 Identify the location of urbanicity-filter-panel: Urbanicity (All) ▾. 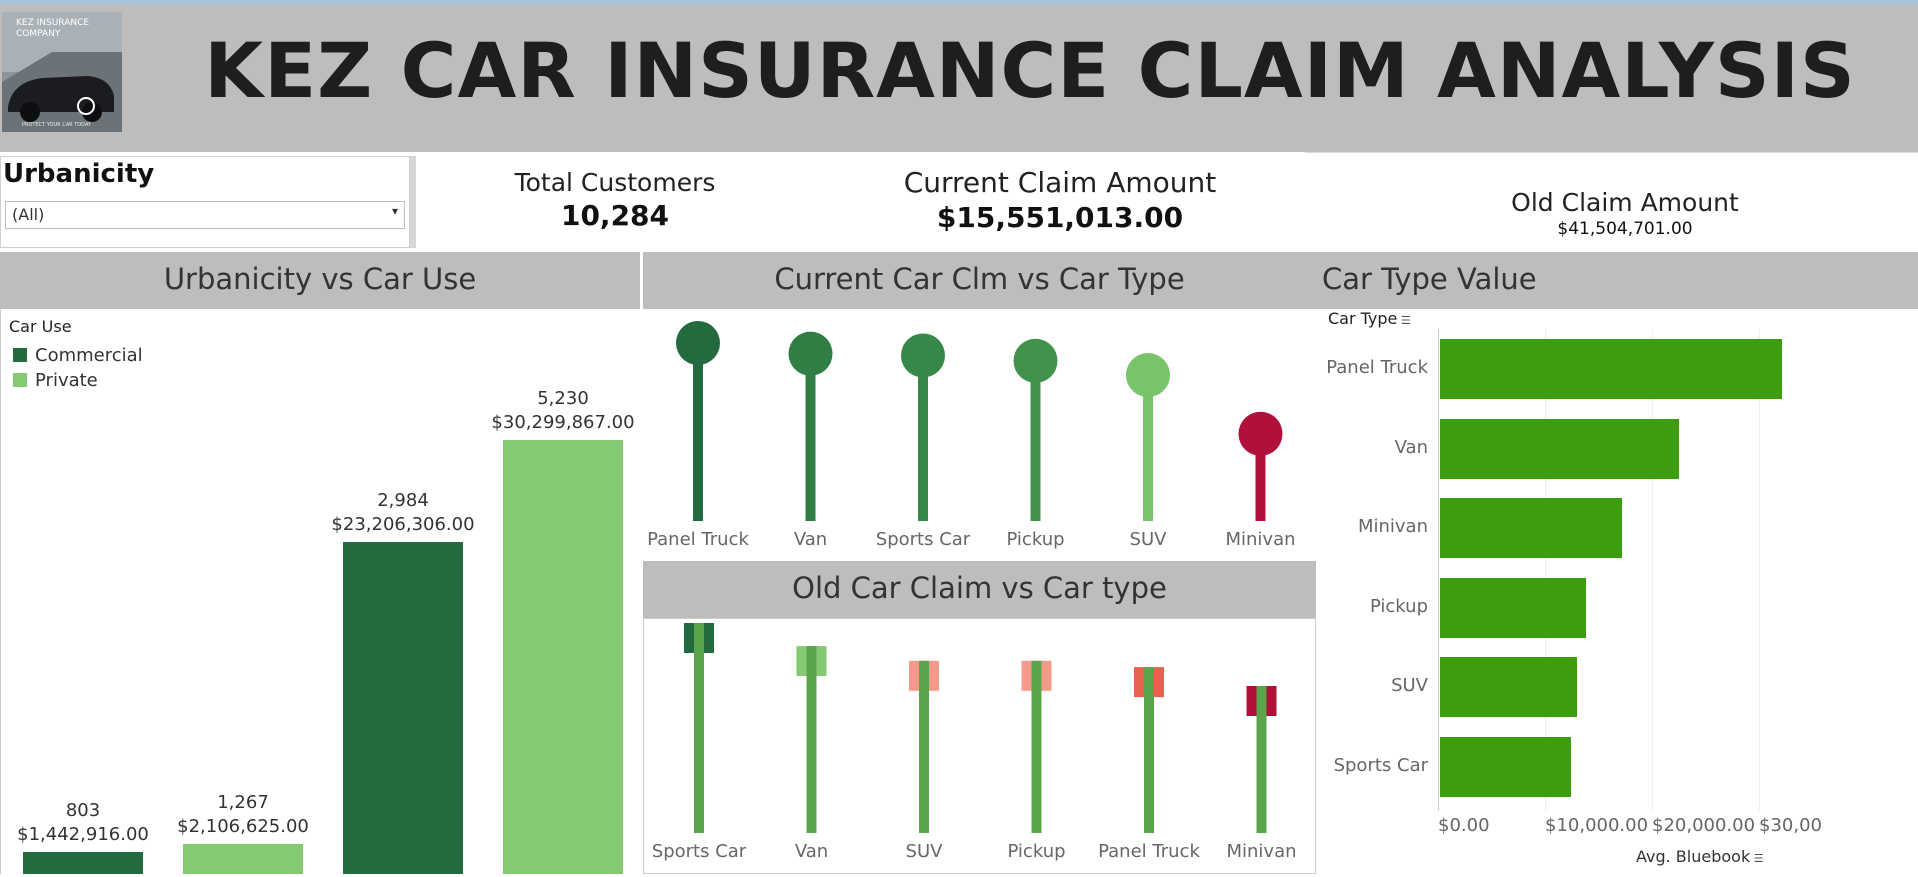
(205, 202).